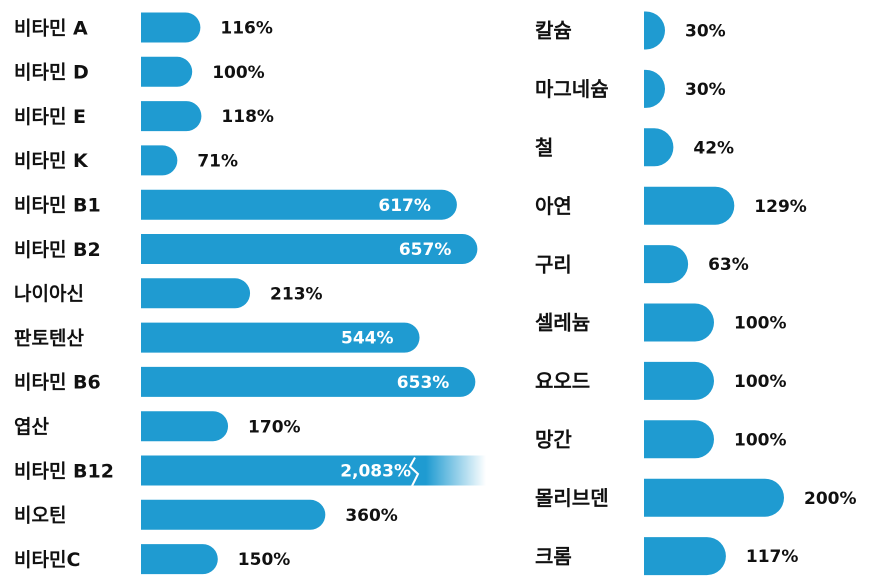 Image resolution: width=893 pixels, height=585 pixels. I want to click on category-label: 철, so click(544, 148).